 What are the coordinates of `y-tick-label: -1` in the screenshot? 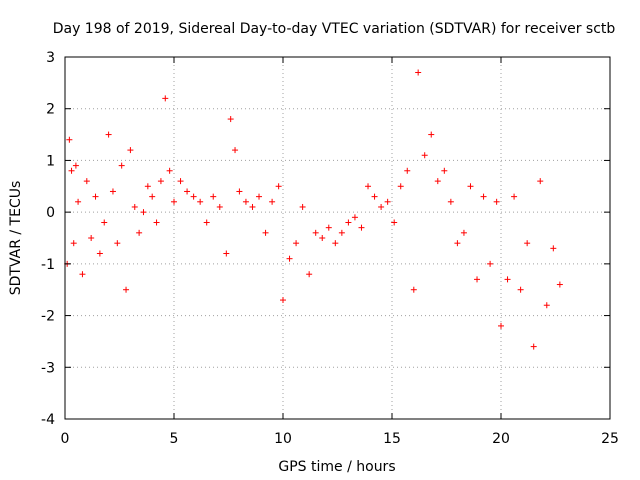 It's located at (48, 265).